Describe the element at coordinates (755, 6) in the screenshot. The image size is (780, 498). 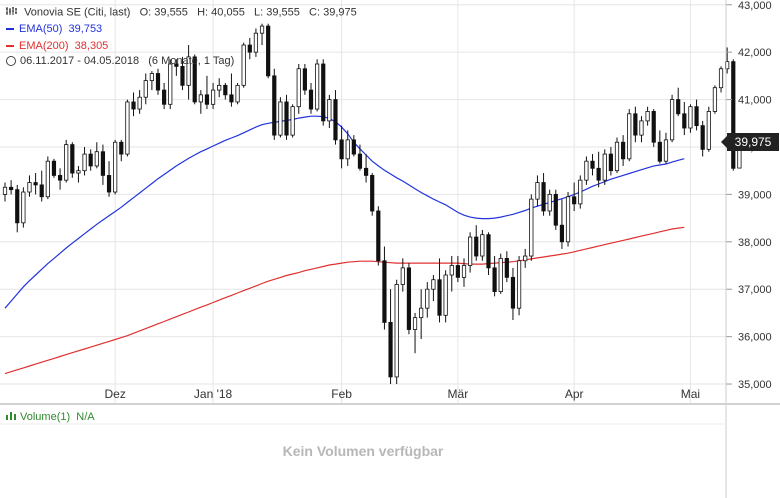
I see `y-tick-label: 43,000` at that location.